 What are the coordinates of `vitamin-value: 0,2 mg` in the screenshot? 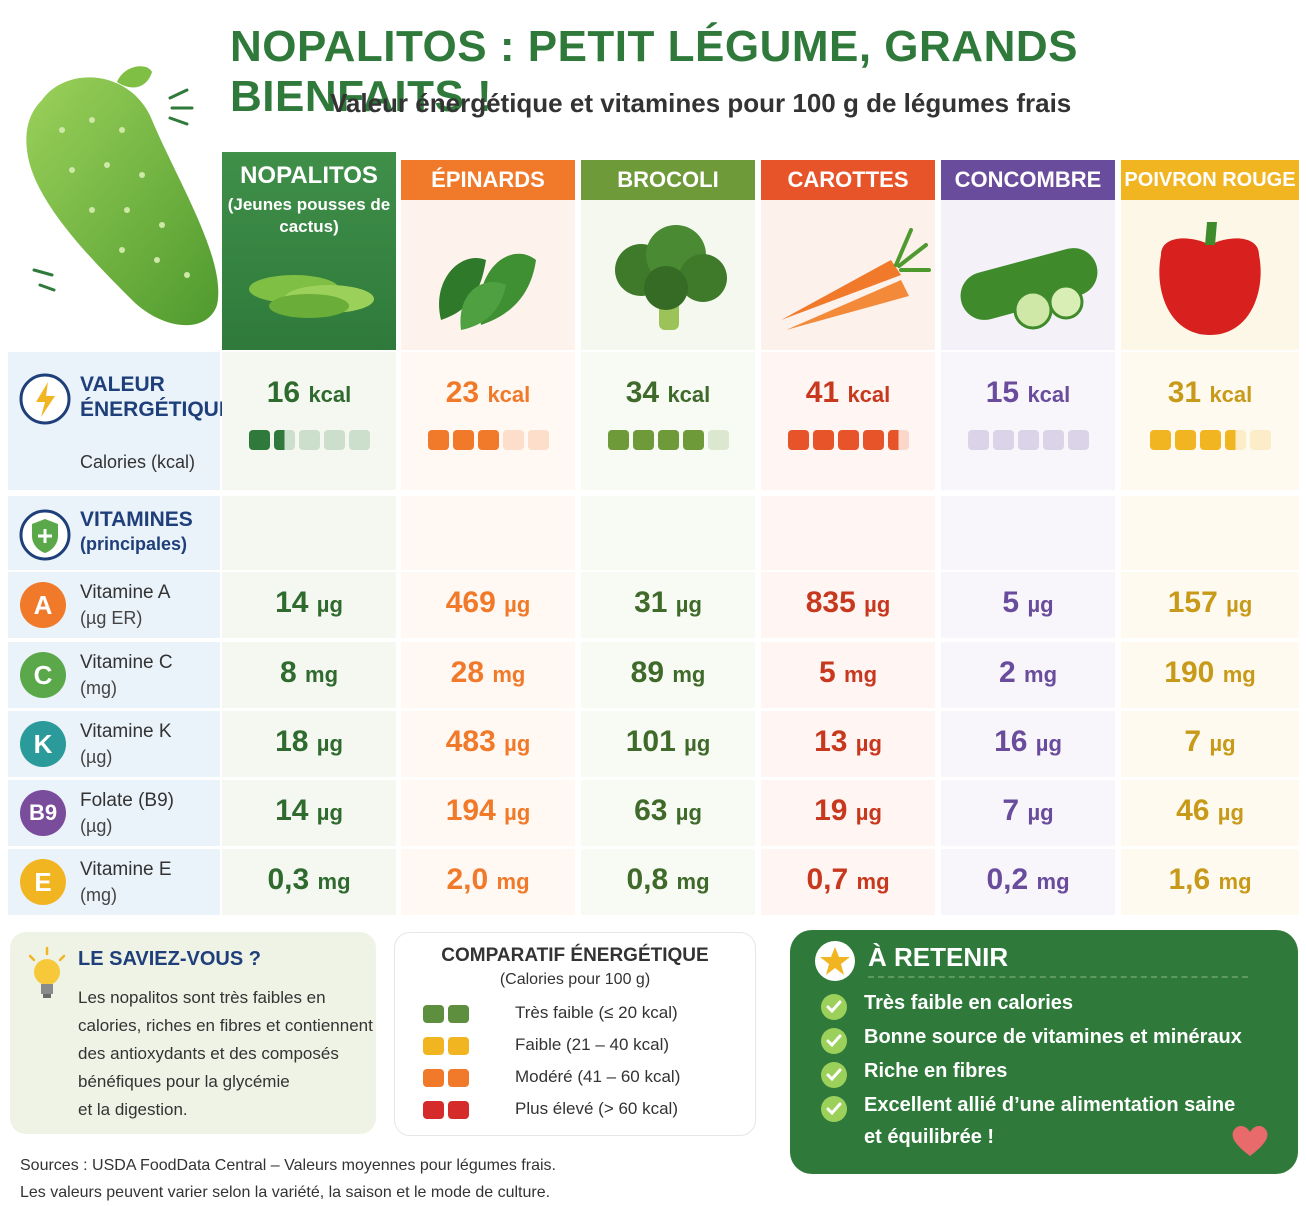 It's located at (1028, 880).